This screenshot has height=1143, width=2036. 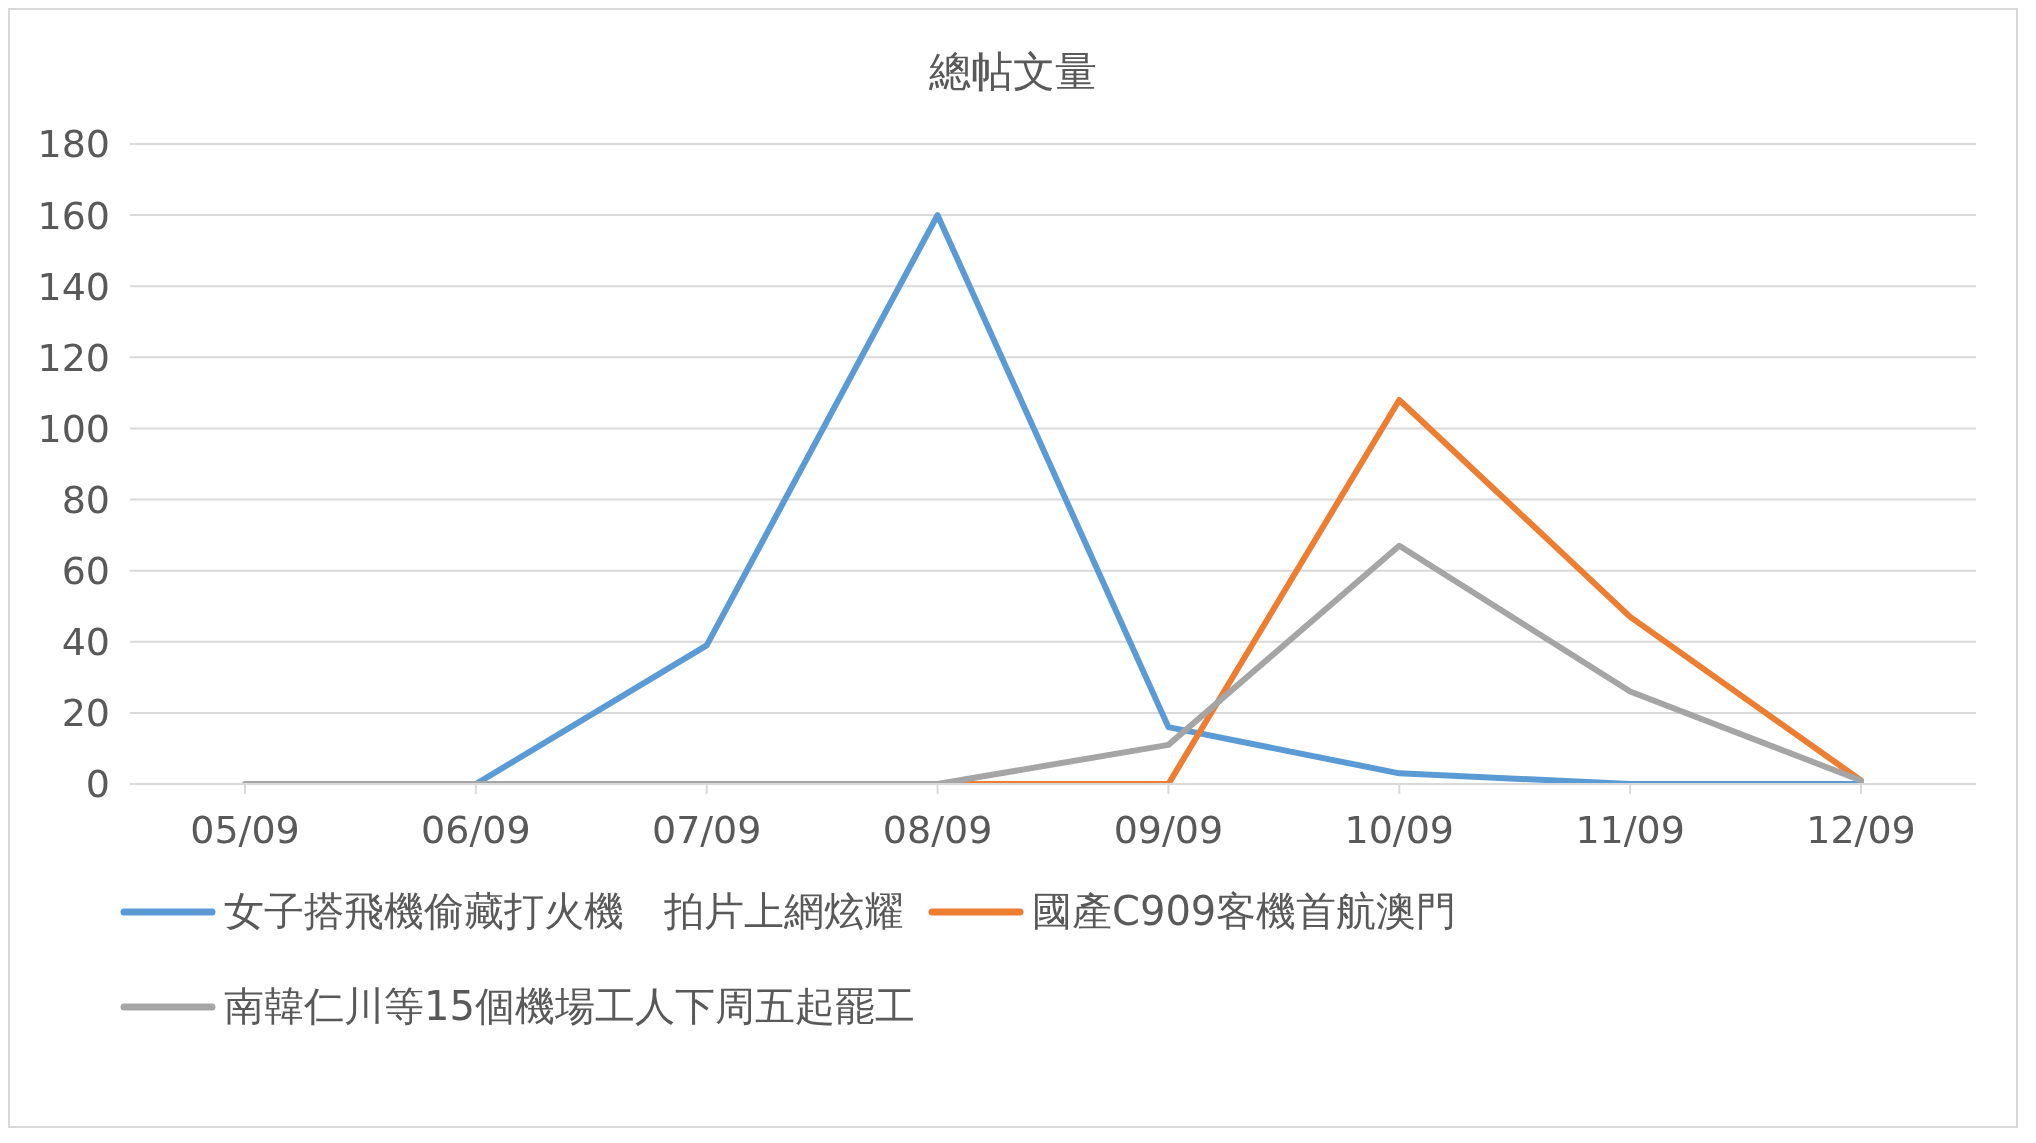 What do you see at coordinates (85, 571) in the screenshot?
I see `y-tick-label: 60` at bounding box center [85, 571].